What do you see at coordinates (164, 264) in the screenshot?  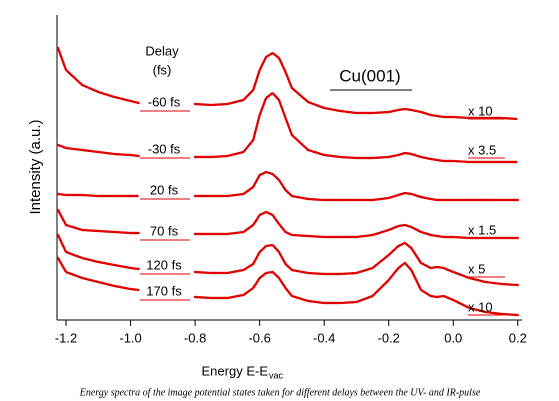 I see `delay-label: 120 fs` at bounding box center [164, 264].